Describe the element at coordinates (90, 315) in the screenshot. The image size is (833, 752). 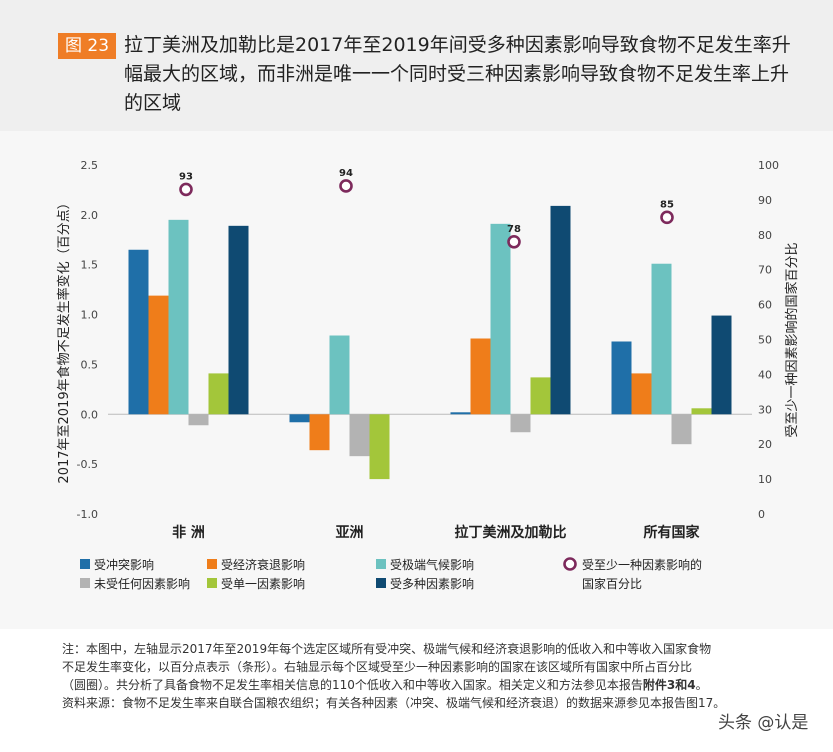
I see `y-tick-label: 1.0` at that location.